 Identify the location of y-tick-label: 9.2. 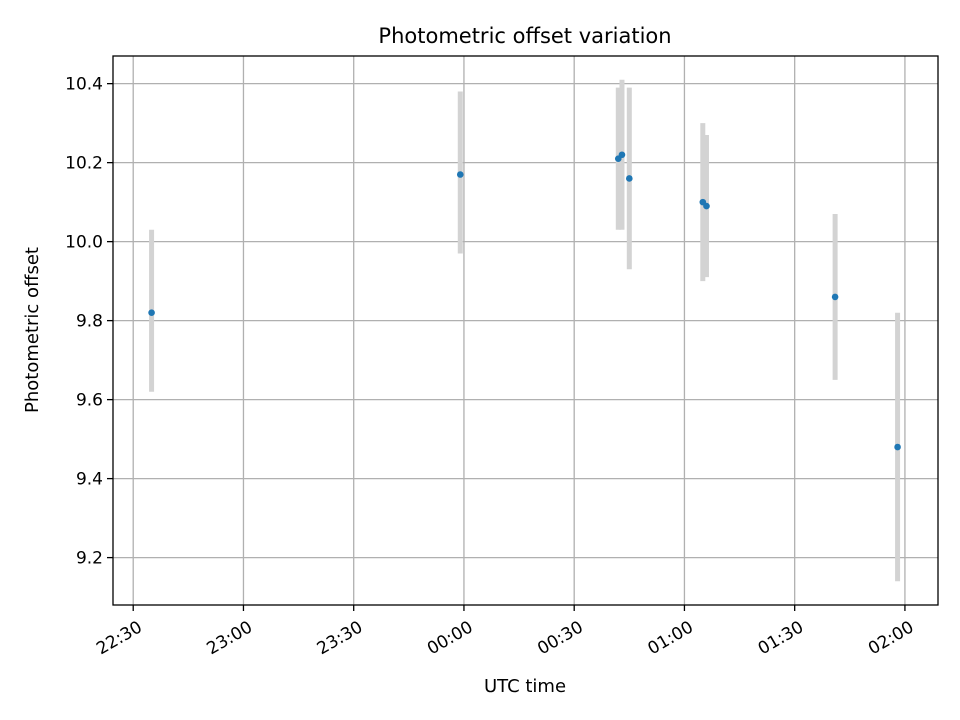
(89, 559).